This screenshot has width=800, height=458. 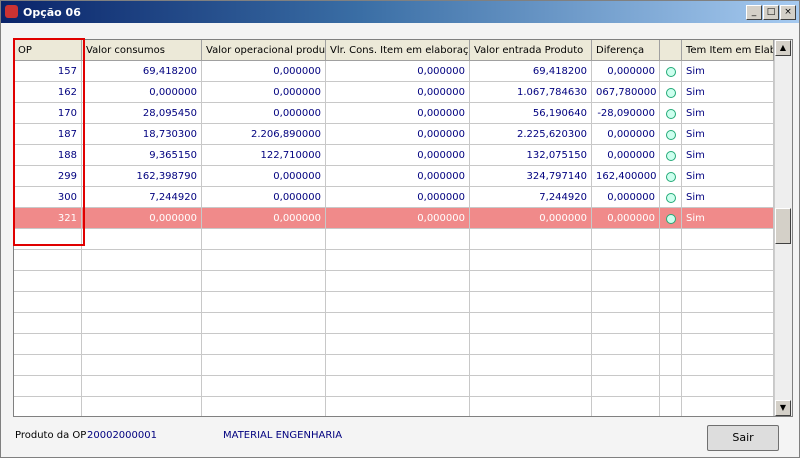 I want to click on window-title: Opção 06, so click(x=52, y=12).